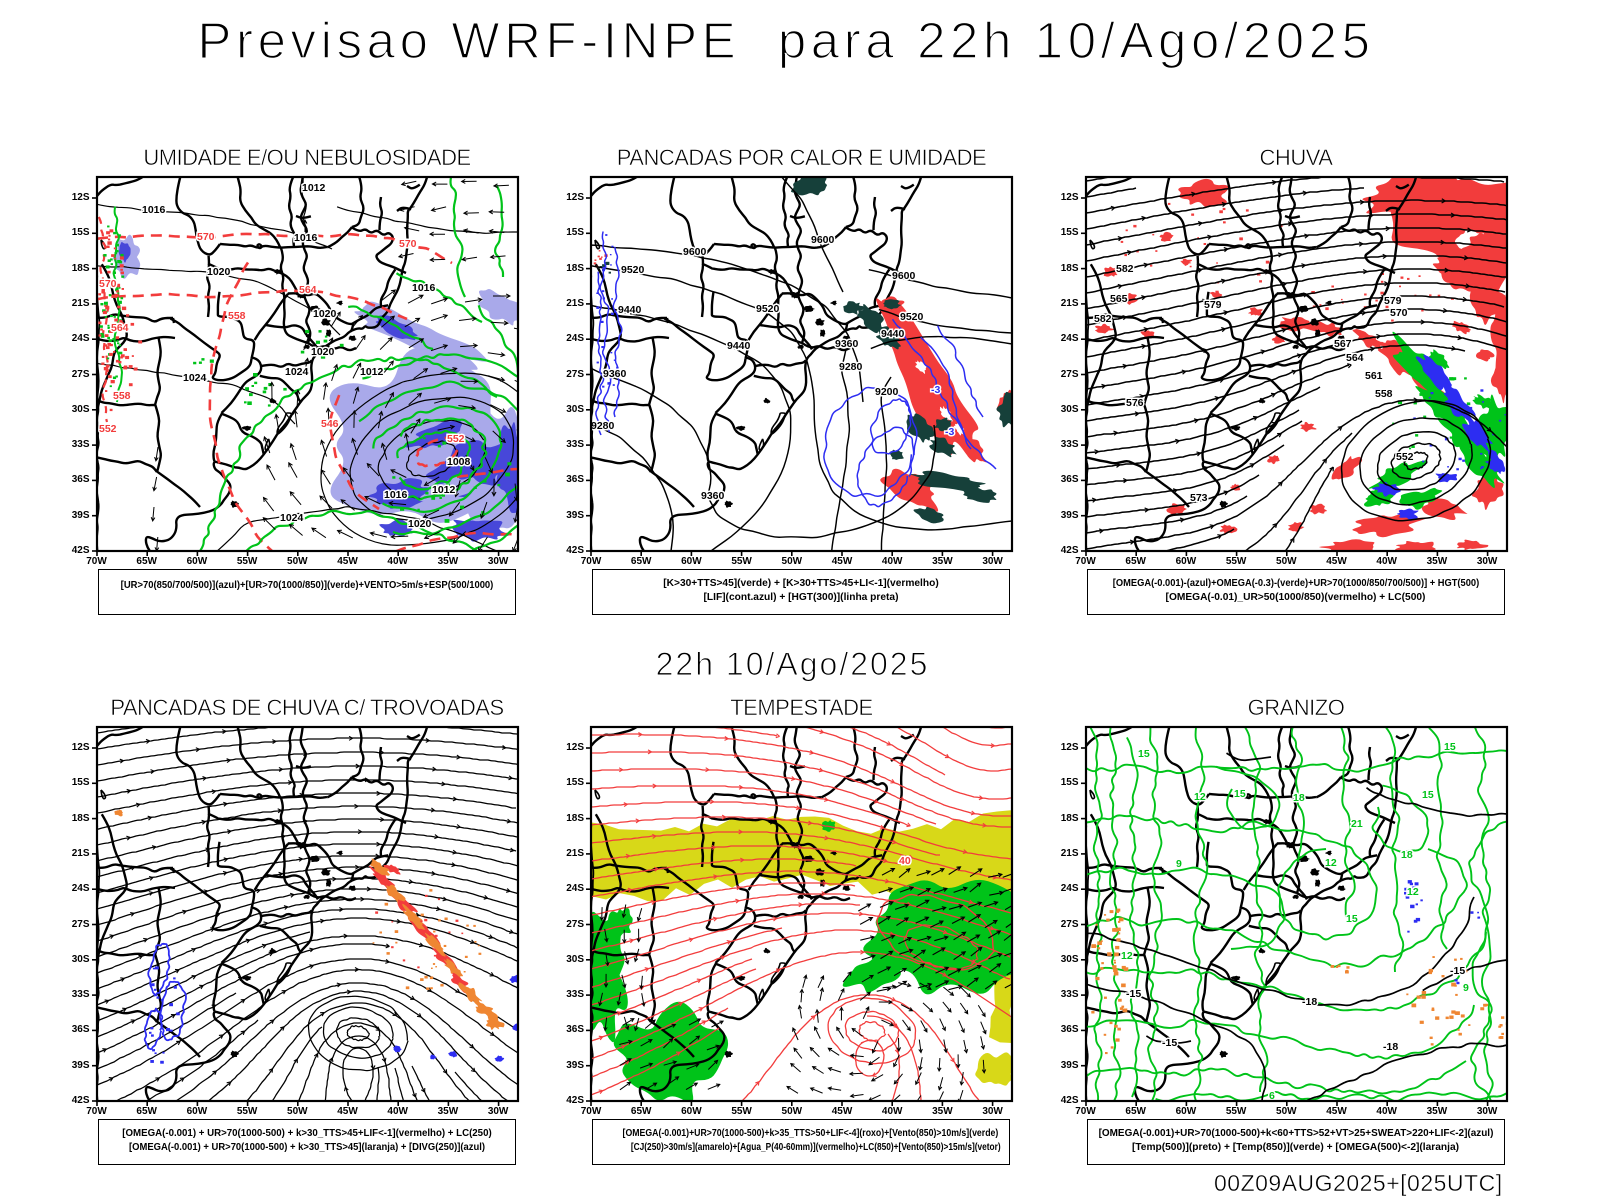 This screenshot has width=1600, height=1200. Describe the element at coordinates (330, 424) in the screenshot. I see `svg-text: 546` at that location.